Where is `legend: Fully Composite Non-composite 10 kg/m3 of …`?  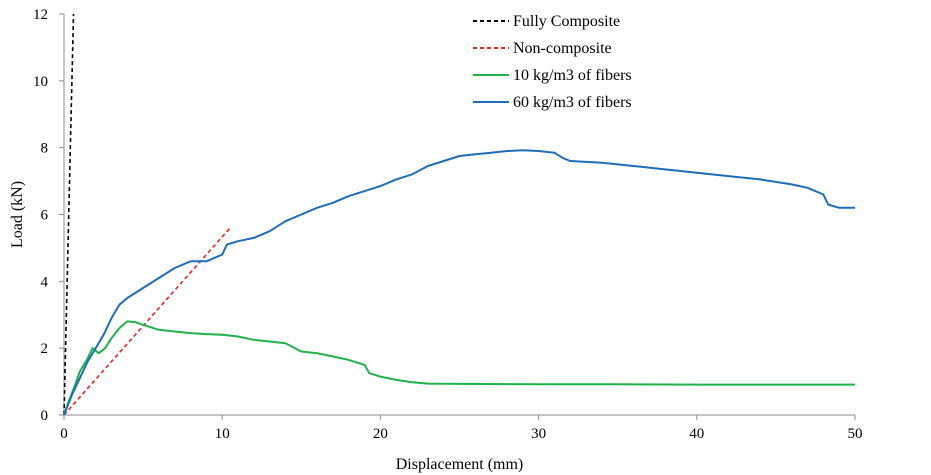 legend: Fully Composite Non-composite 10 kg/m3 of … is located at coordinates (552, 62).